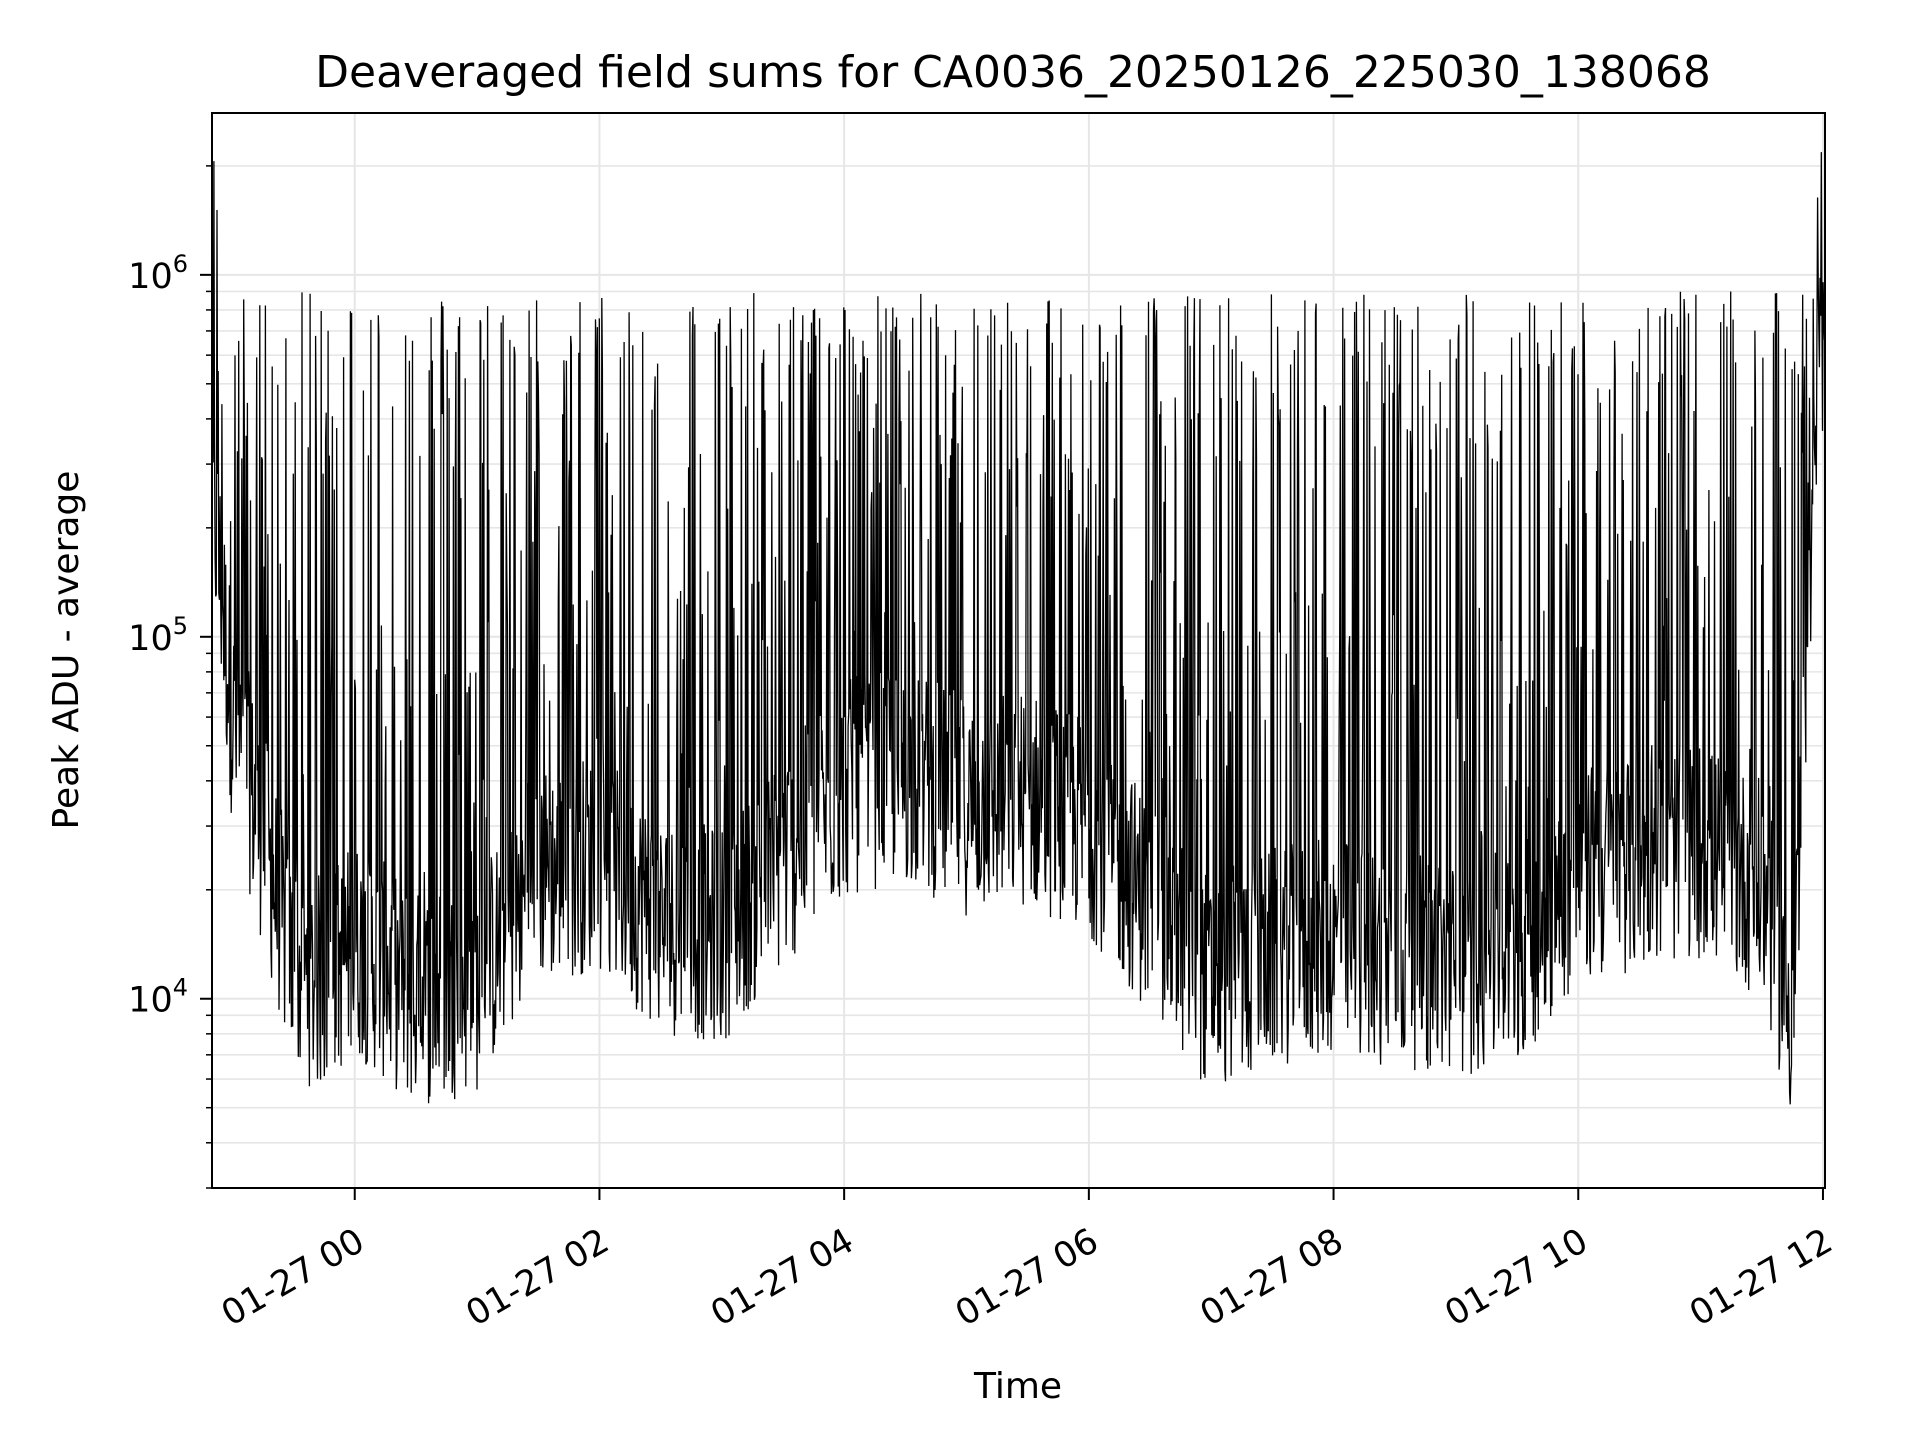 Image resolution: width=1920 pixels, height=1440 pixels. I want to click on y-tick-label: 10⁵, so click(158, 635).